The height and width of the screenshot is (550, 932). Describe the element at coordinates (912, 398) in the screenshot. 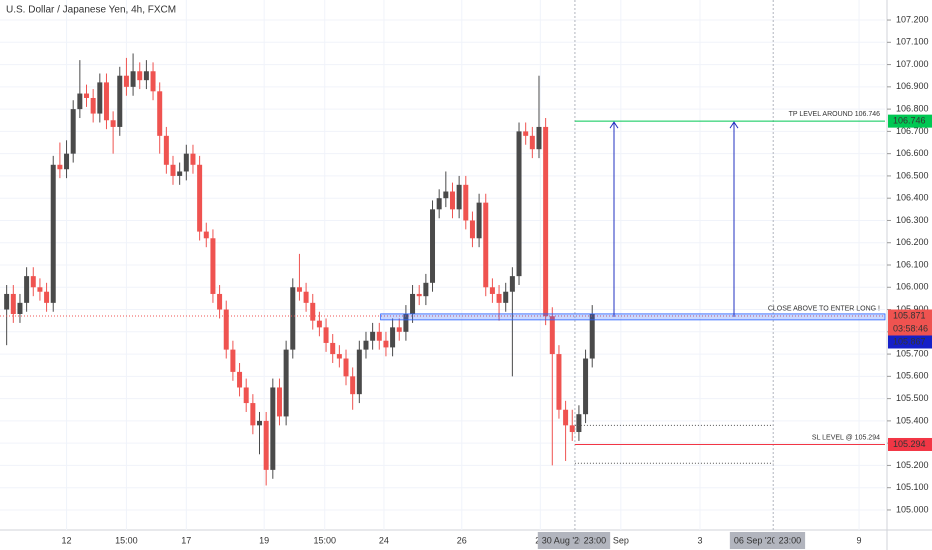

I see `y-tick-label: 105.500` at that location.